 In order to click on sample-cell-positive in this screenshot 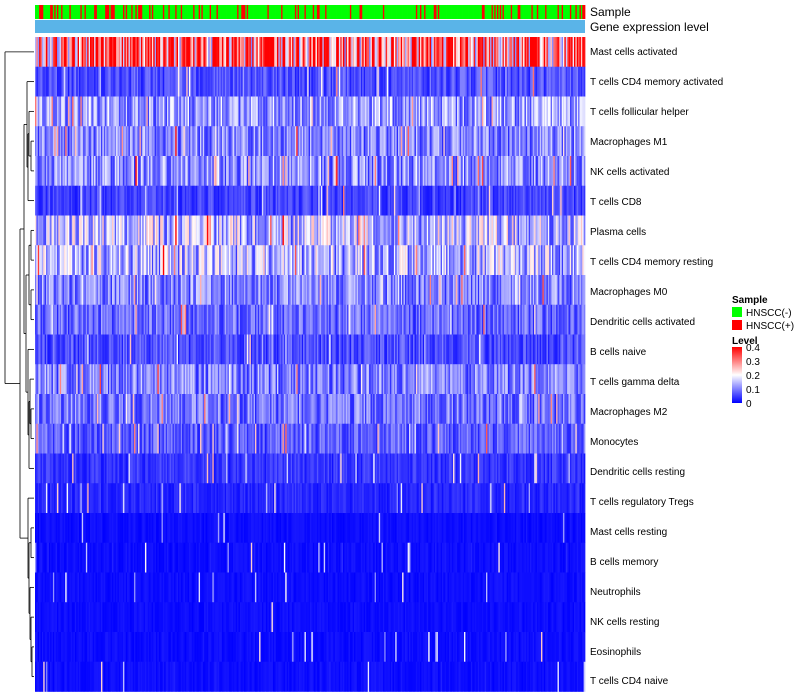, I will do `click(360, 12)`.